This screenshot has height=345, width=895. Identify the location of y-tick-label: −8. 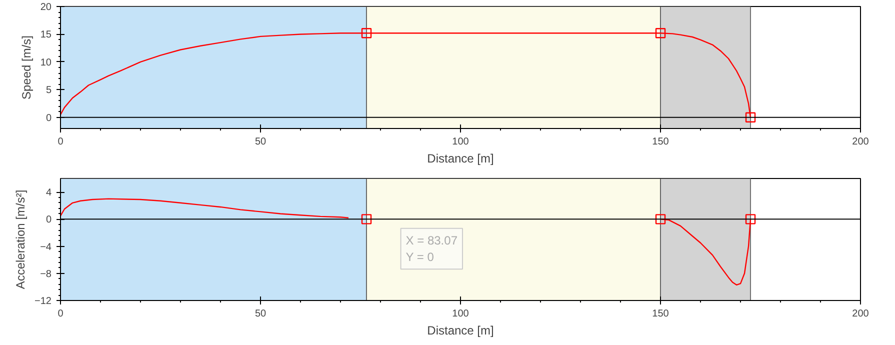
(46, 274).